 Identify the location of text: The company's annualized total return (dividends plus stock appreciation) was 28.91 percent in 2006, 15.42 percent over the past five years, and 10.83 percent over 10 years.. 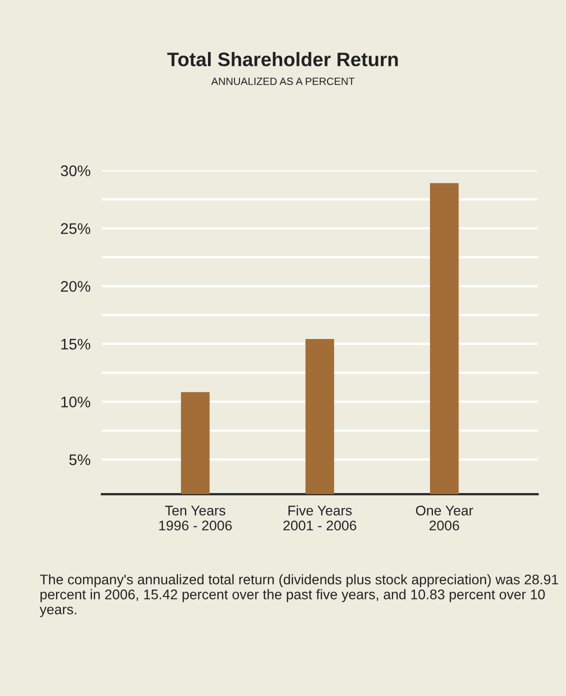
(299, 596).